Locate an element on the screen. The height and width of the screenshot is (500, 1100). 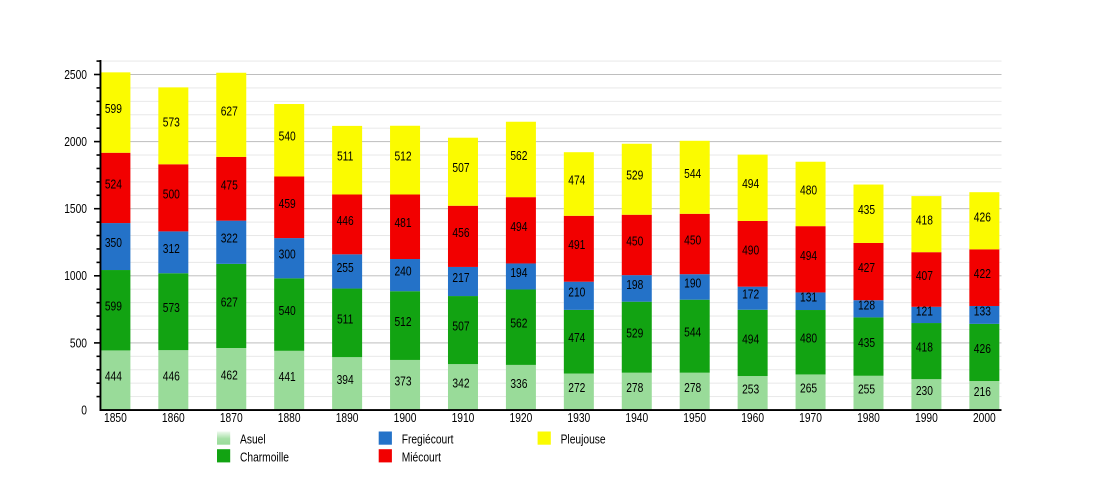
svg-text: 198 is located at coordinates (634, 285).